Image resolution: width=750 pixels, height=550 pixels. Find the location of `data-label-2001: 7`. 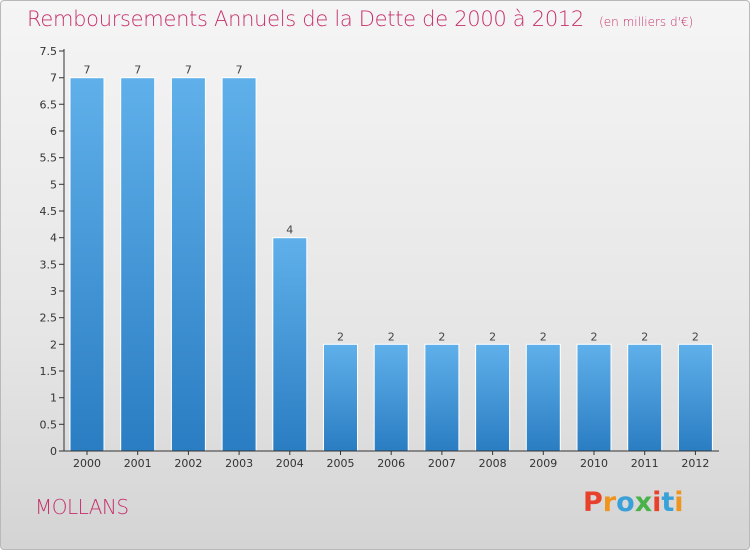

data-label-2001: 7 is located at coordinates (137, 70).